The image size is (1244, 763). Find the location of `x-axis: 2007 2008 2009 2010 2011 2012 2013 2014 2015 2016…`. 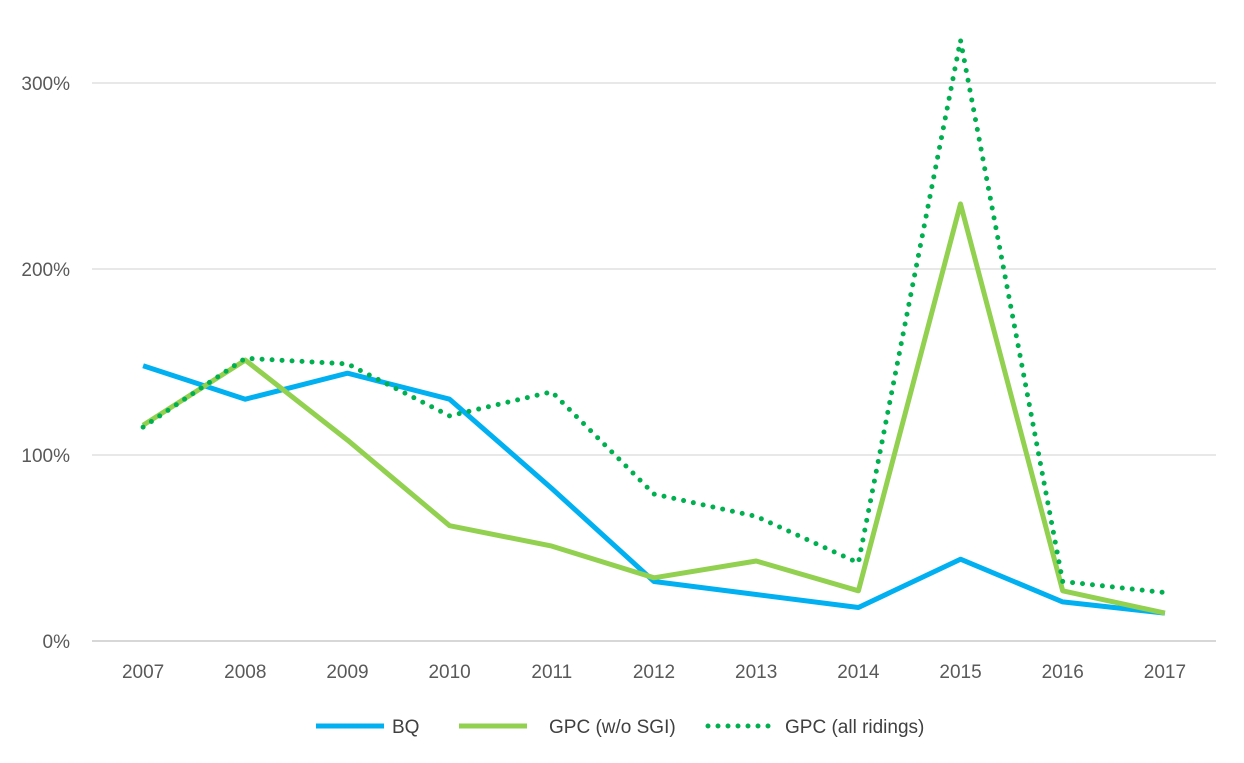

x-axis: 2007 2008 2009 2010 2011 2012 2013 2014 2015 2016… is located at coordinates (654, 672).